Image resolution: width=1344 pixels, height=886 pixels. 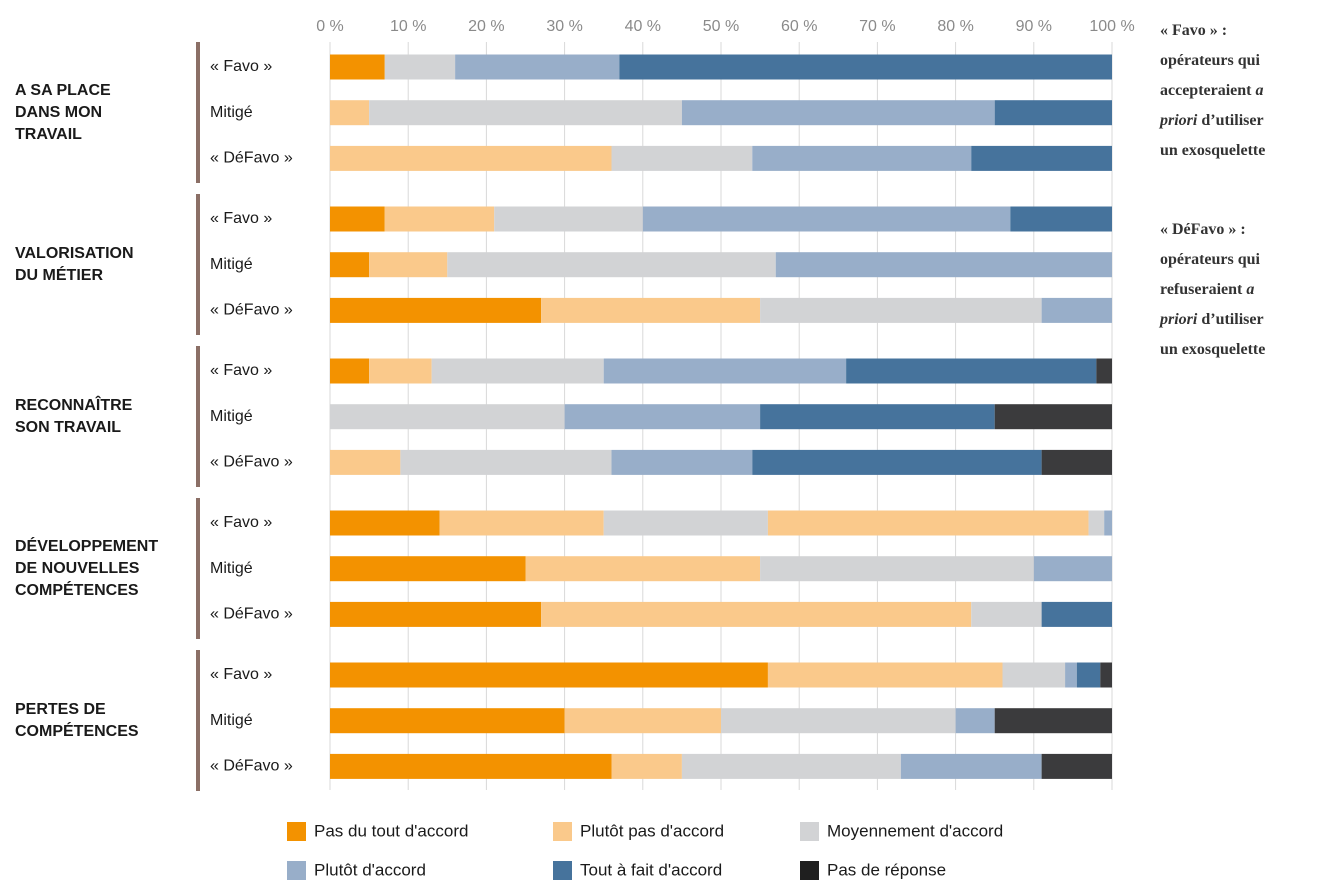 What do you see at coordinates (1111, 26) in the screenshot?
I see `x-tick-label: 100 %` at bounding box center [1111, 26].